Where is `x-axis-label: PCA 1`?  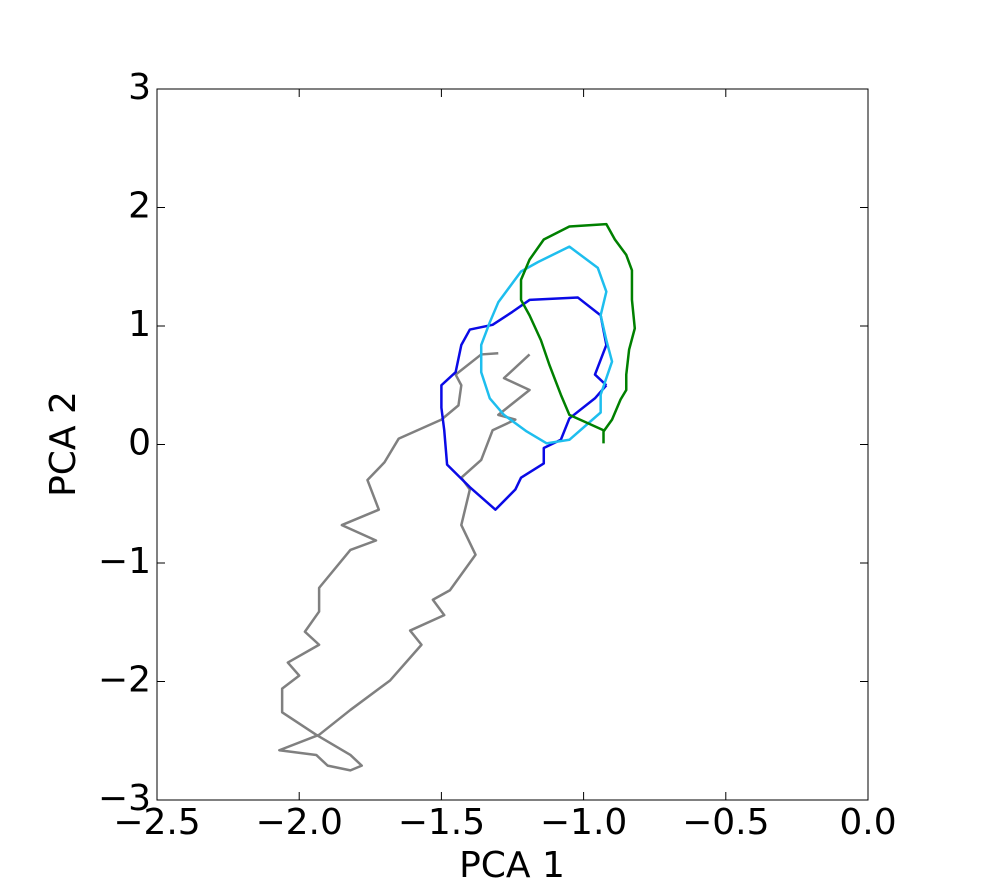
x-axis-label: PCA 1 is located at coordinates (512, 865).